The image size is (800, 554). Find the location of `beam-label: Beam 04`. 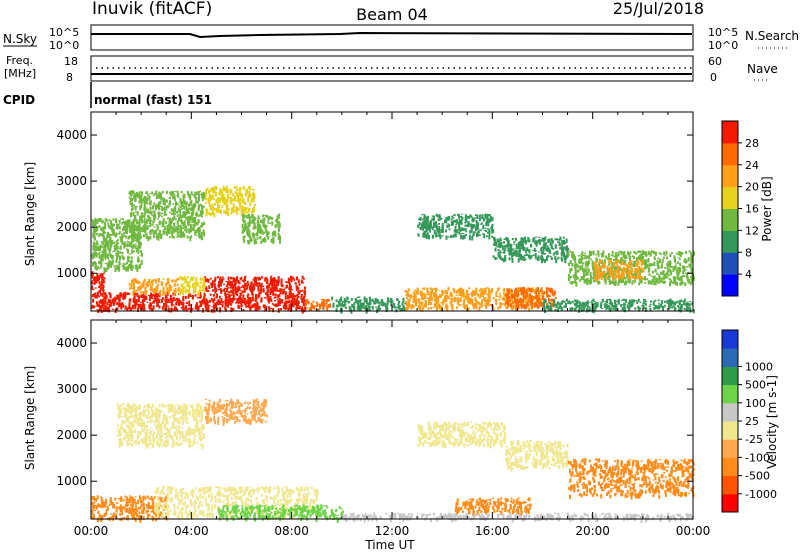

beam-label: Beam 04 is located at coordinates (392, 14).